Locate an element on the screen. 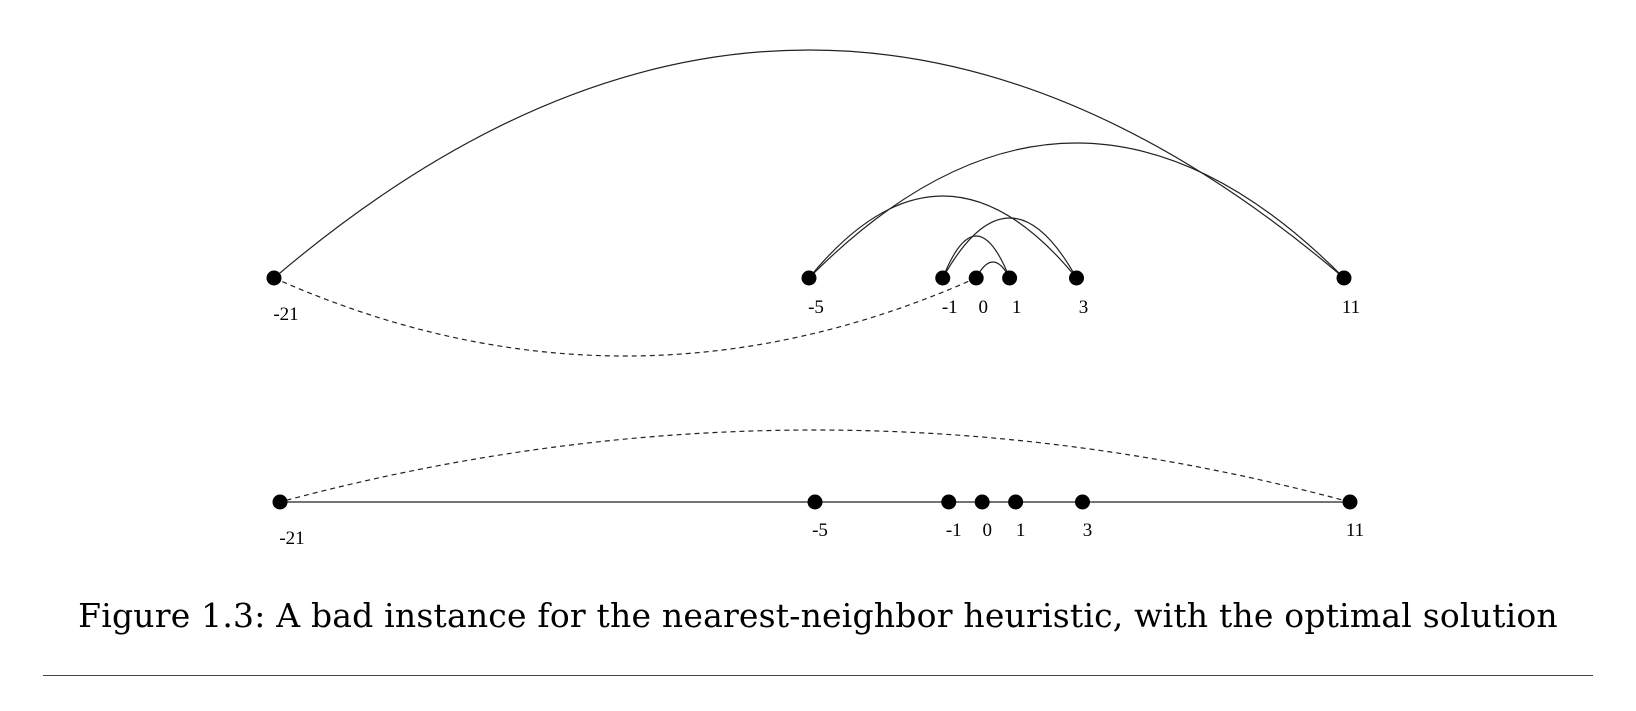  top-node-neg5 is located at coordinates (809, 278).